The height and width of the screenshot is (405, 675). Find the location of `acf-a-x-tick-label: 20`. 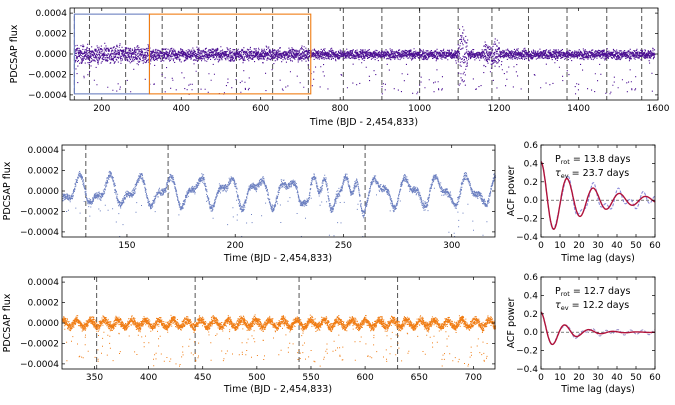

acf-a-x-tick-label: 20 is located at coordinates (579, 246).